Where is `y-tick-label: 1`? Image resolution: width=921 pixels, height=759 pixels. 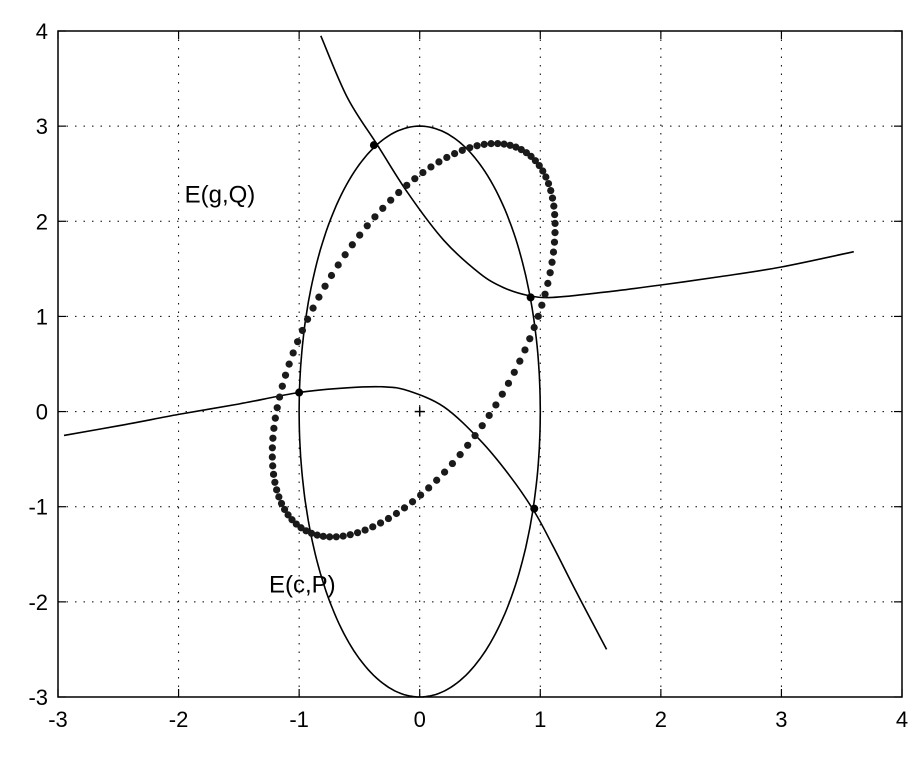
y-tick-label: 1 is located at coordinates (42, 316).